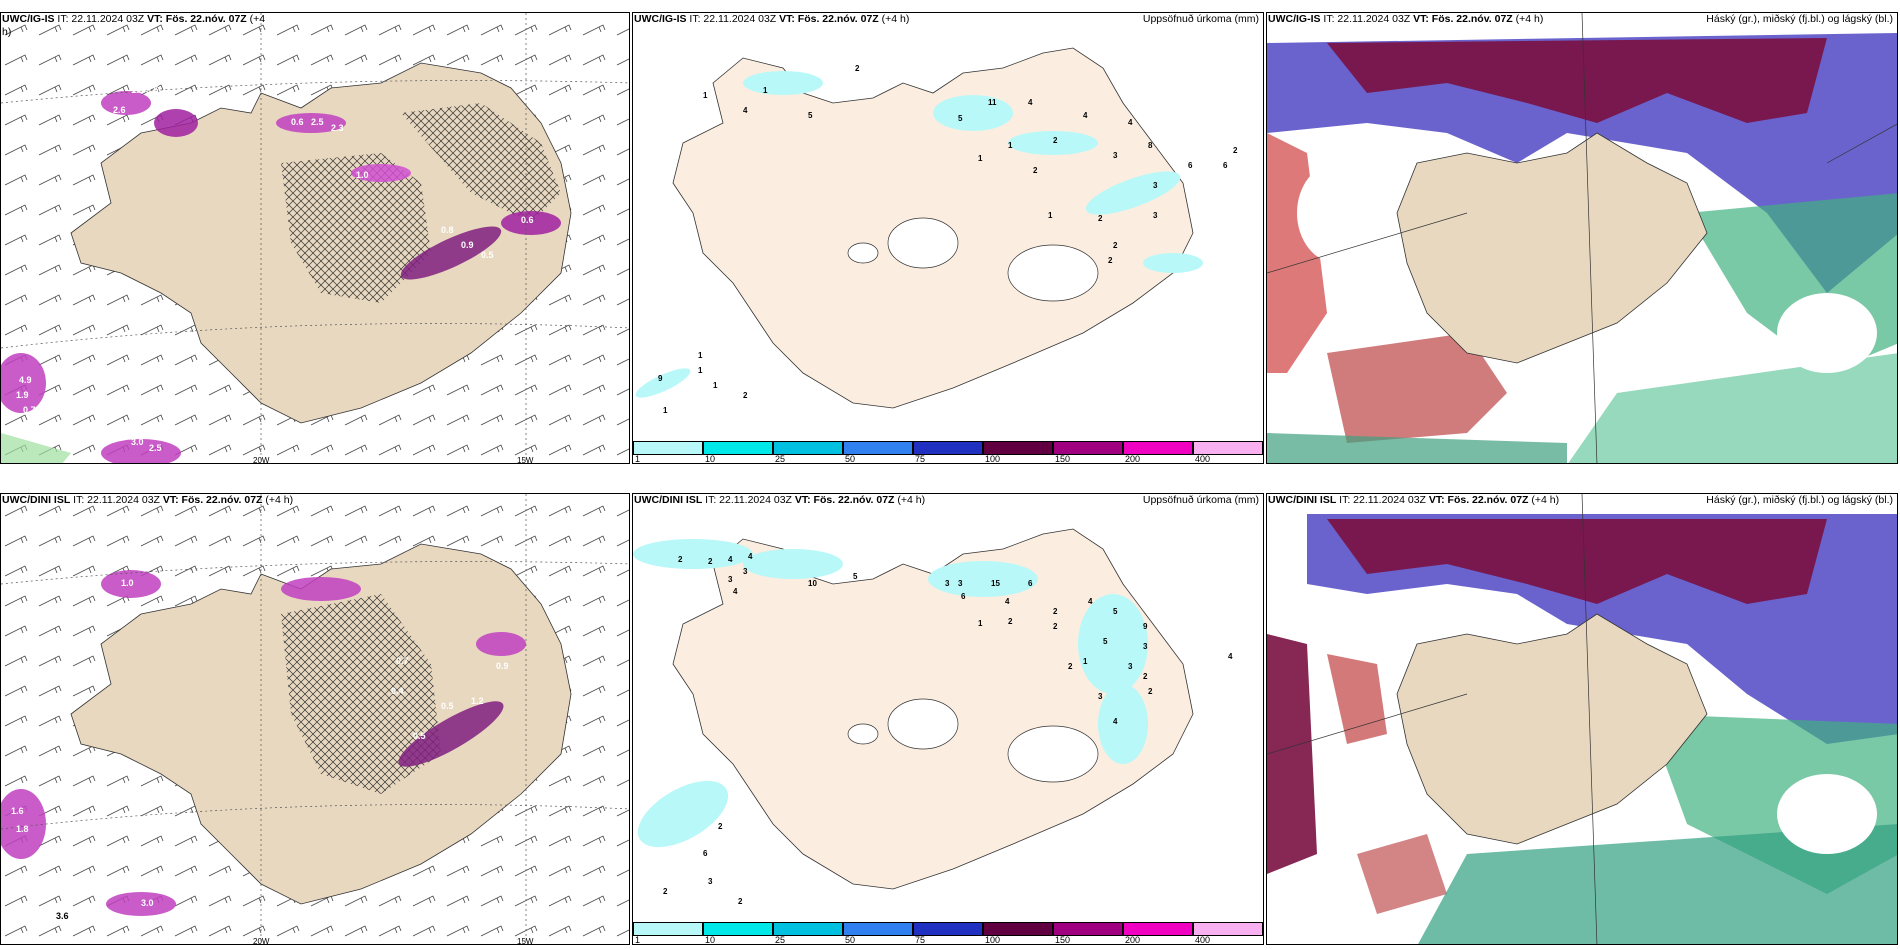 The width and height of the screenshot is (1900, 950). Describe the element at coordinates (1200, 500) in the screenshot. I see `panel-variable-label: Uppsöfnuð úrkoma (mm)` at that location.